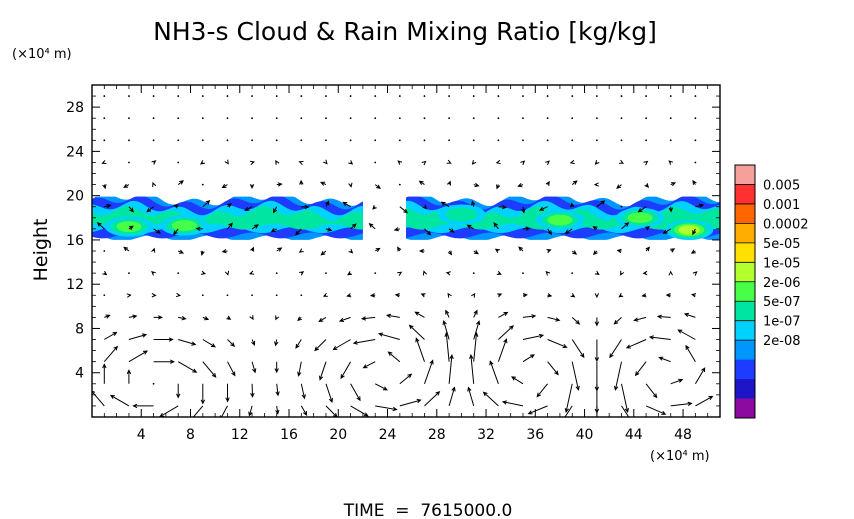  Describe the element at coordinates (634, 435) in the screenshot. I see `x-tick-label: 44` at that location.